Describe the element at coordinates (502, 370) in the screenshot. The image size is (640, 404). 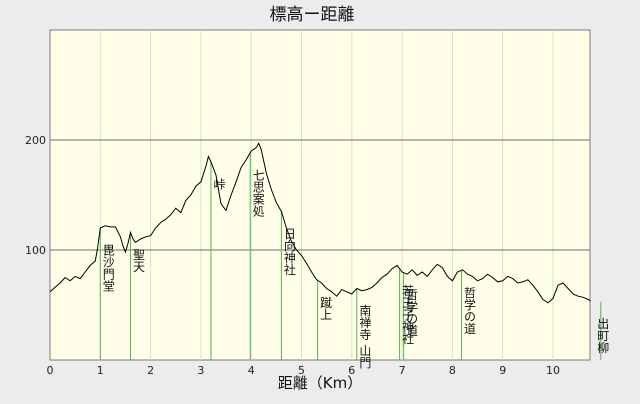
I see `x-tick-label: 9` at that location.